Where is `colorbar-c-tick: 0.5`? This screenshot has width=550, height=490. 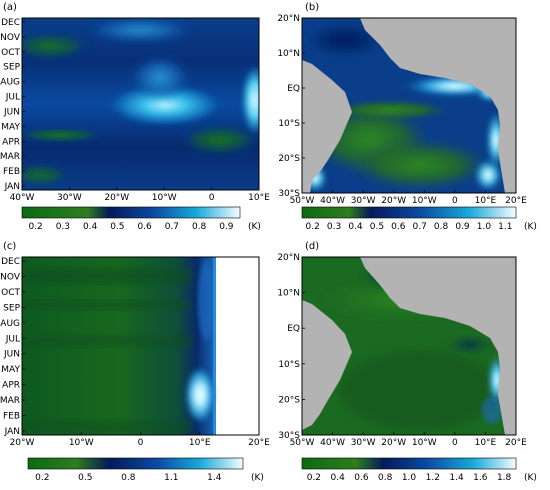
colorbar-c-tick: 0.5 is located at coordinates (85, 478).